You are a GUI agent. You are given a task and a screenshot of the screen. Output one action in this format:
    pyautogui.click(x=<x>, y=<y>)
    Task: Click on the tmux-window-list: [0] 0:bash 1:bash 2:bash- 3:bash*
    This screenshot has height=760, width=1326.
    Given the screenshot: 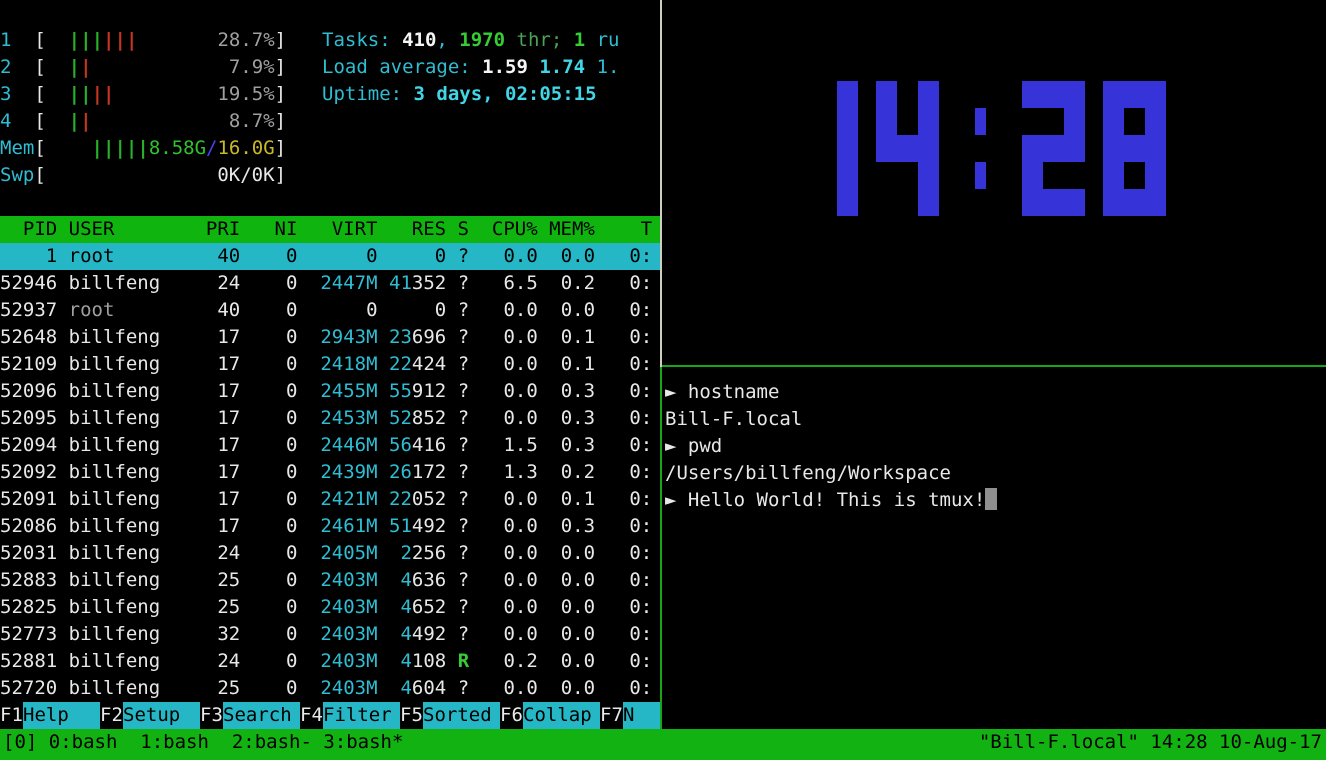 What is the action you would take?
    pyautogui.click(x=203, y=742)
    